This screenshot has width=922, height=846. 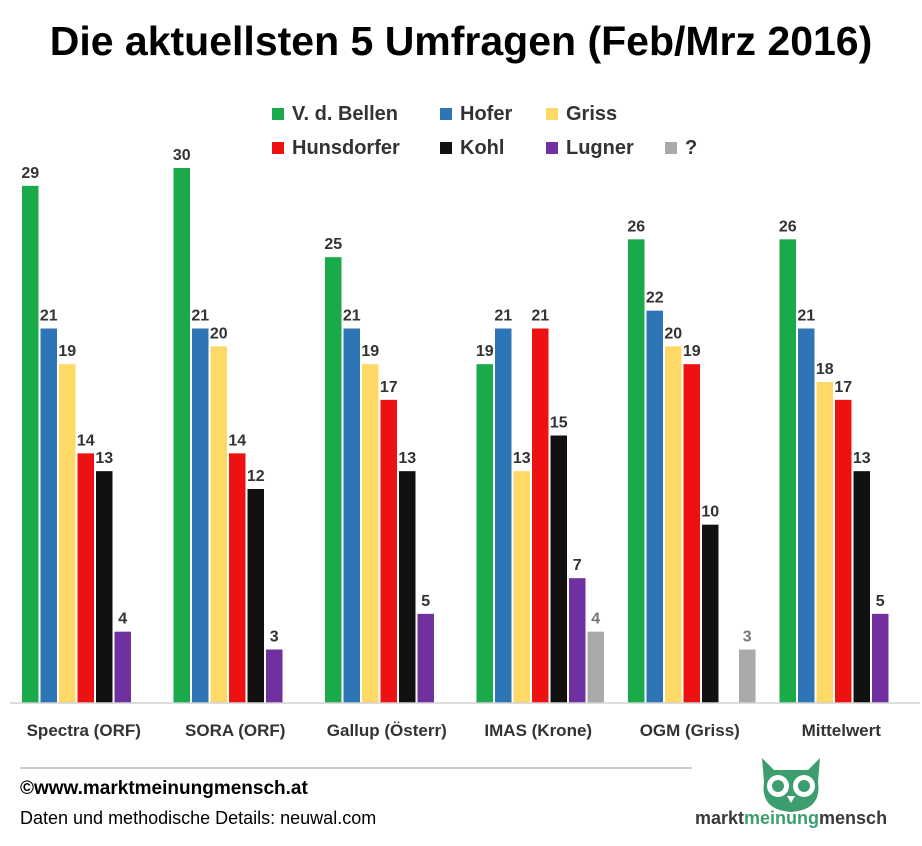 I want to click on category-label: Gallup (Österr), so click(x=387, y=730).